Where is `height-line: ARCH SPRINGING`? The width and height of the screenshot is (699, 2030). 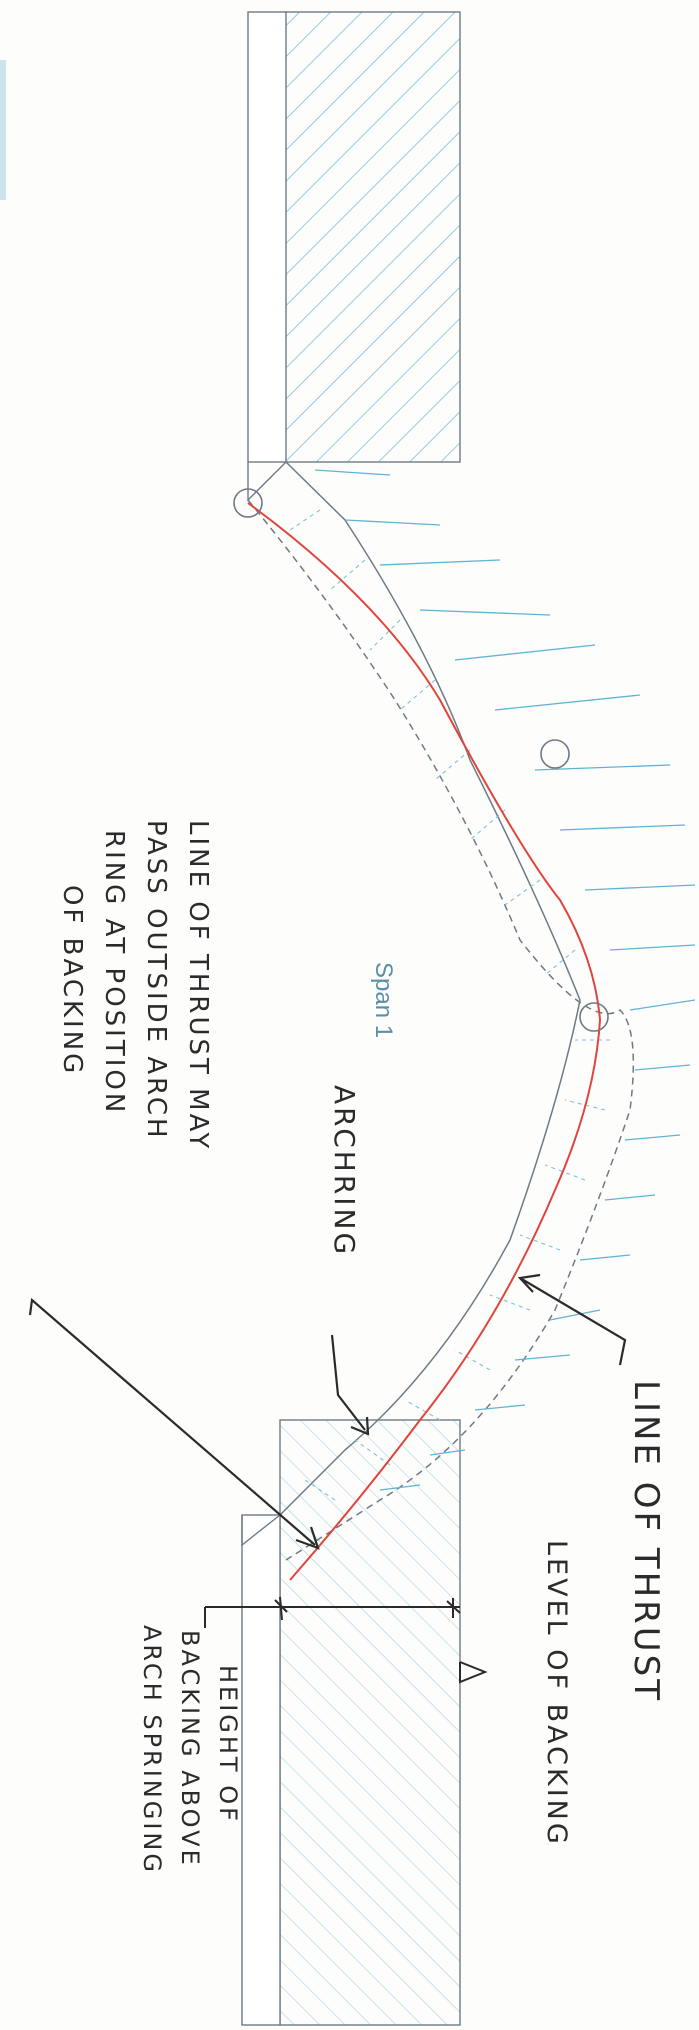
height-line: ARCH SPRINGING is located at coordinates (152, 1750).